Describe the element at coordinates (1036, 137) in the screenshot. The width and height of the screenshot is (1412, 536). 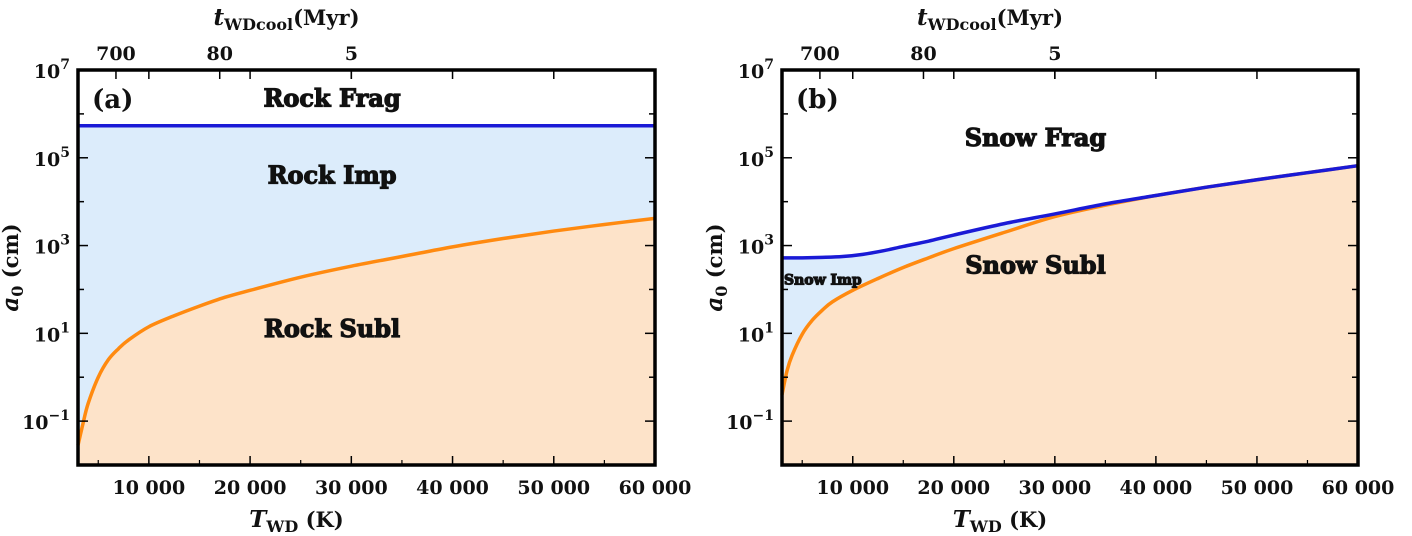
I see `region-label: Snow Frag` at that location.